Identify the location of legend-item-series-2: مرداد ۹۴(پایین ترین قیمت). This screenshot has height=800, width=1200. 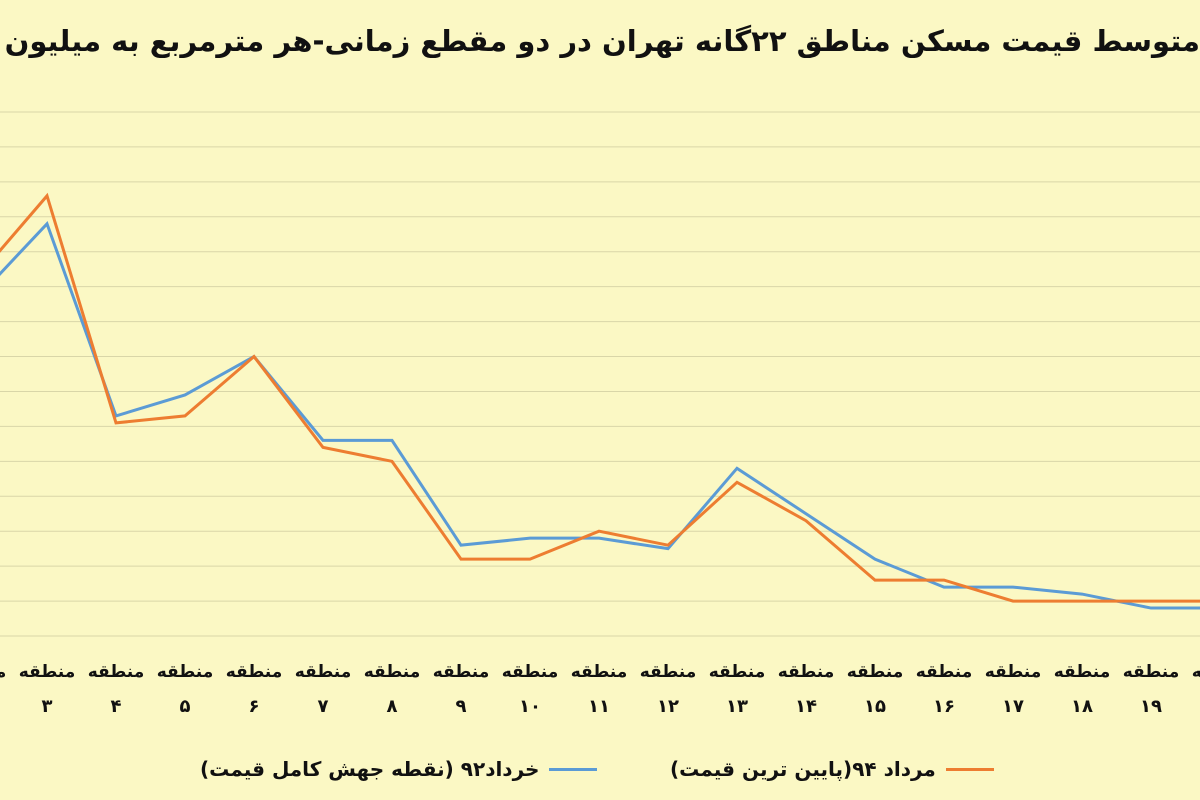
(832, 769).